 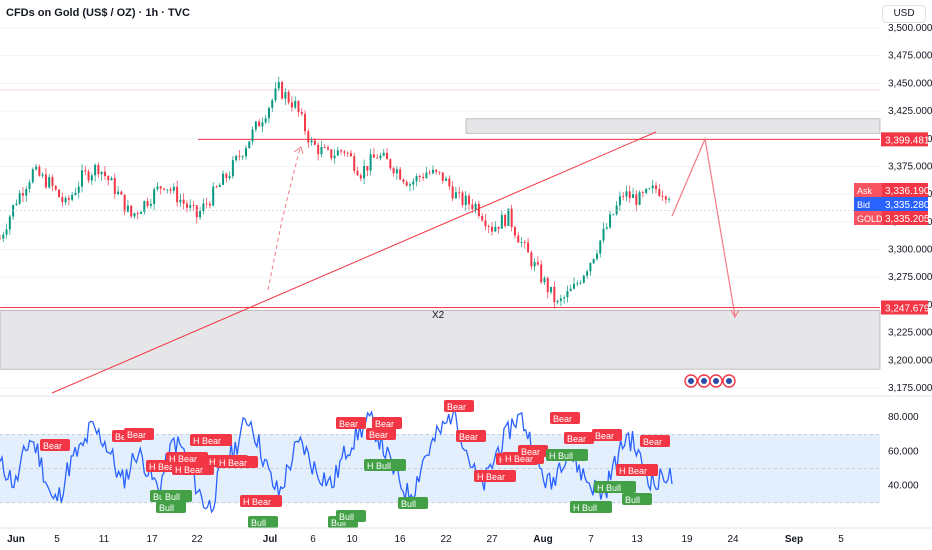 What do you see at coordinates (591, 539) in the screenshot?
I see `time-tick-label: 7` at bounding box center [591, 539].